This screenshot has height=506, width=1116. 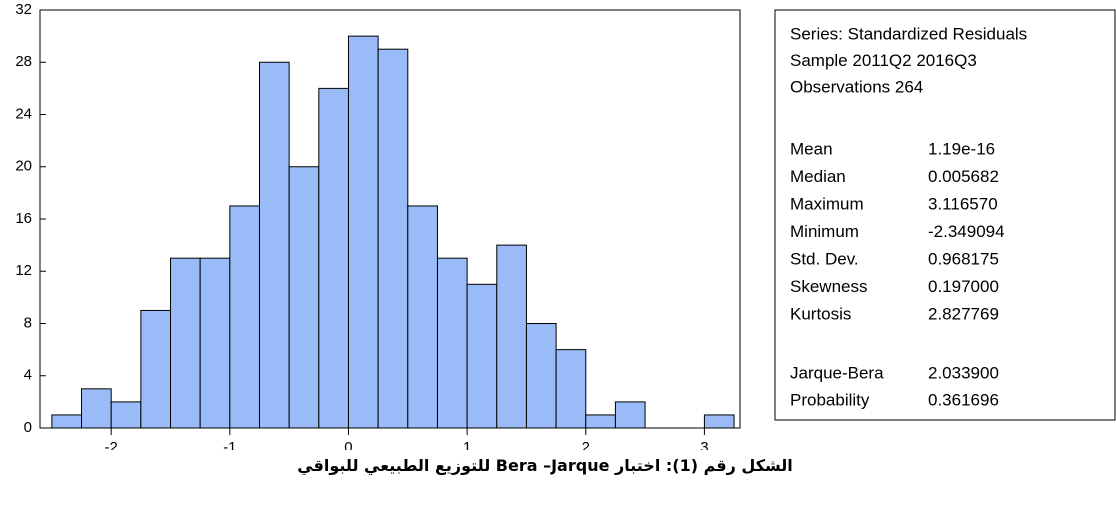 I want to click on y-tick-label: 16, so click(x=23, y=218).